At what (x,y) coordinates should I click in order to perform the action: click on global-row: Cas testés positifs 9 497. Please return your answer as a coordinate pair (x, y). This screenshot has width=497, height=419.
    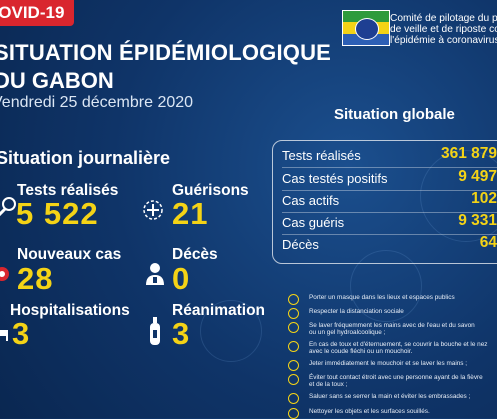
    Looking at the image, I should click on (389, 179).